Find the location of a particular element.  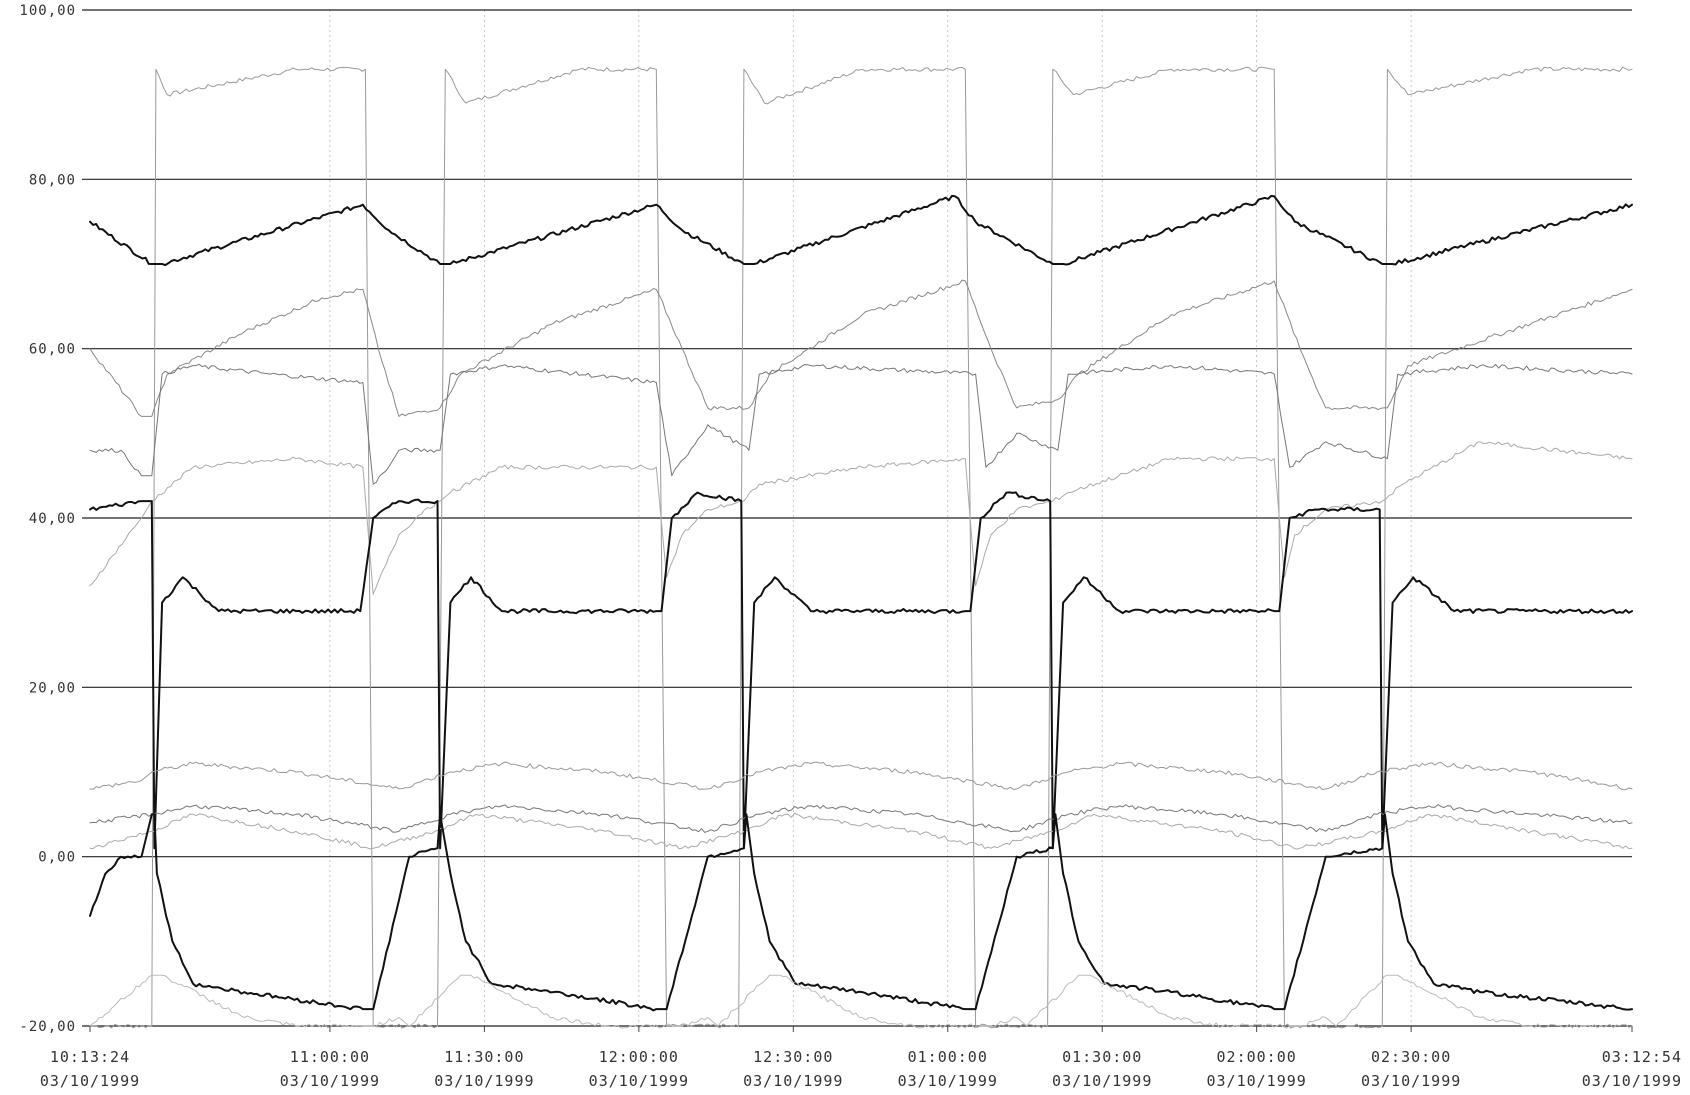

y-tick-label-3: 40,00 is located at coordinates (52, 519).